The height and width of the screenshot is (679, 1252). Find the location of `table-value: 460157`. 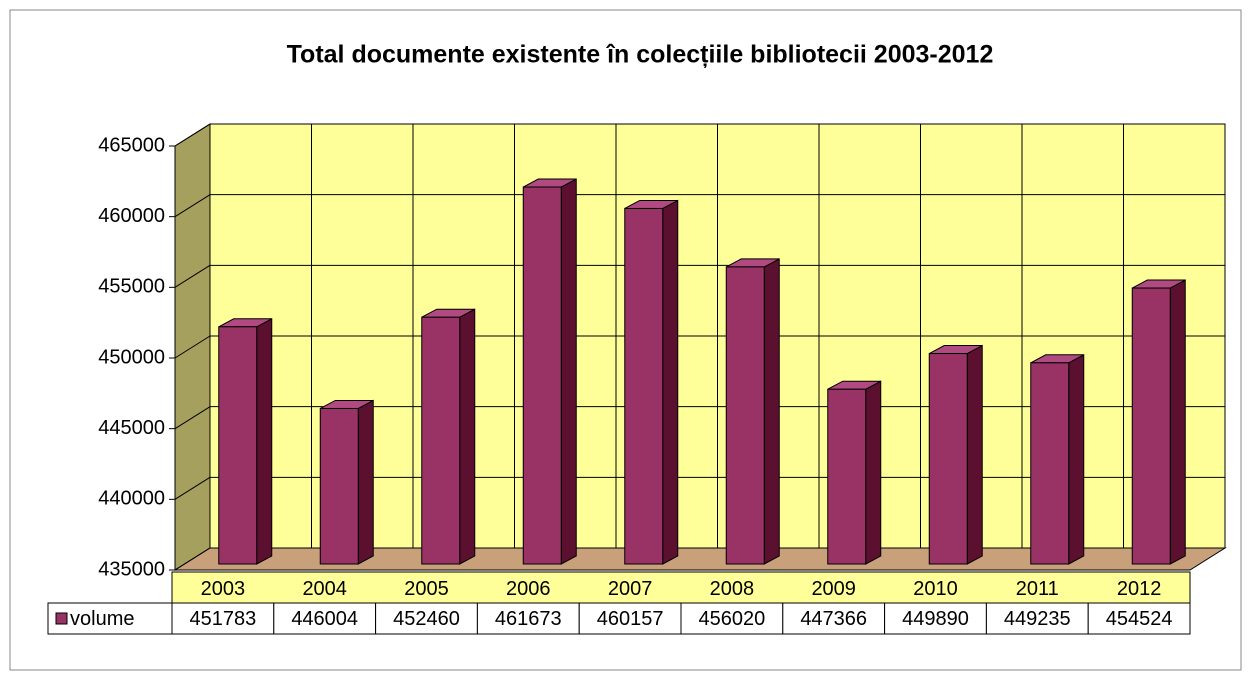

table-value: 460157 is located at coordinates (630, 619).